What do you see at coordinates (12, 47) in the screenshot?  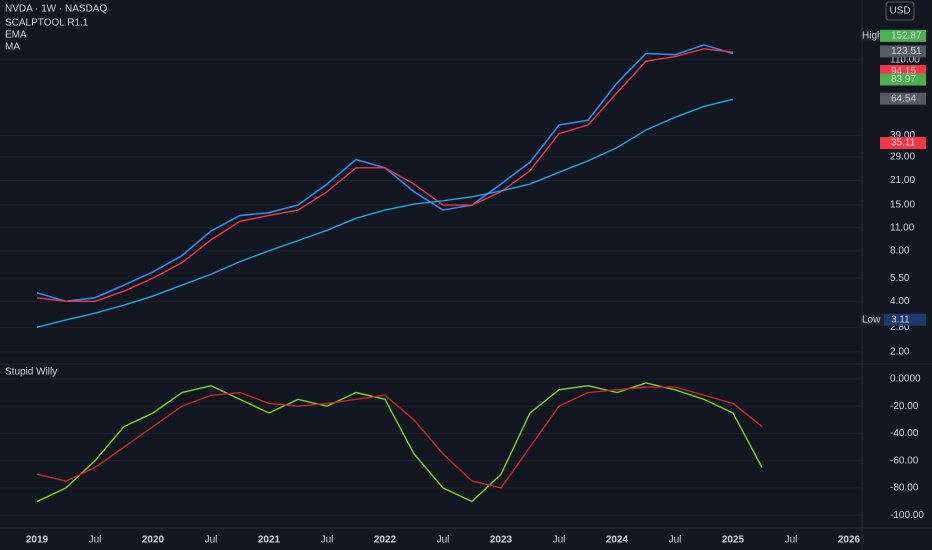 I see `legend-ma: MA` at bounding box center [12, 47].